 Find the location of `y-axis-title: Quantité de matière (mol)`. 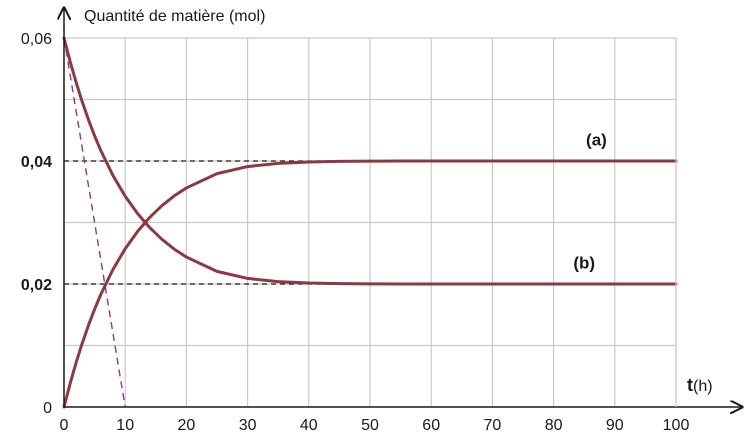

y-axis-title: Quantité de matière (mol) is located at coordinates (174, 16).